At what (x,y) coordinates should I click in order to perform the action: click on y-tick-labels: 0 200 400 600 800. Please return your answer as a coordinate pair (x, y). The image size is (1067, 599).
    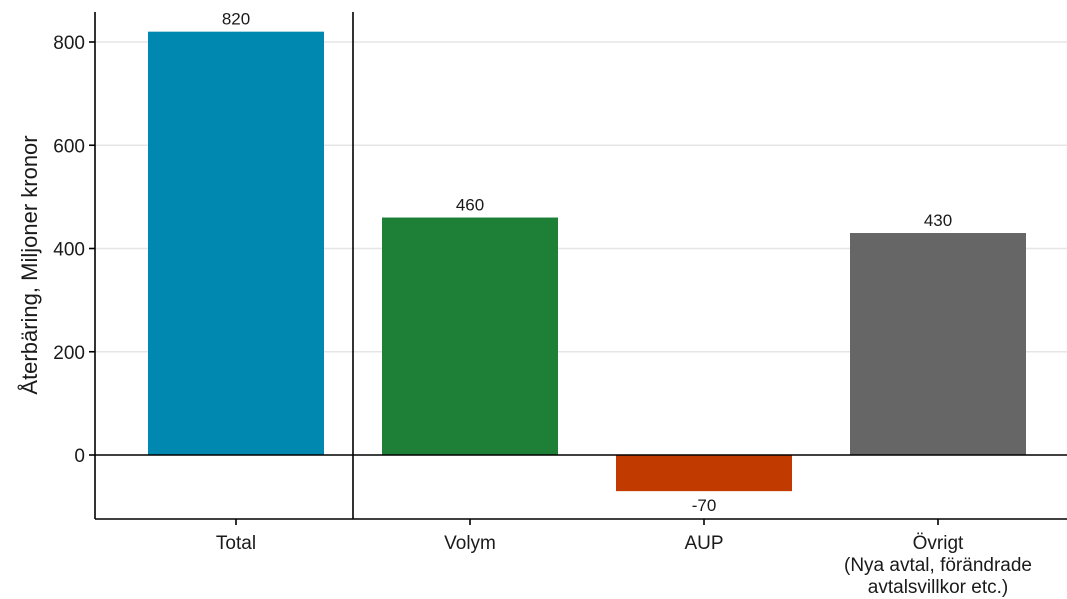
    Looking at the image, I should click on (69, 250).